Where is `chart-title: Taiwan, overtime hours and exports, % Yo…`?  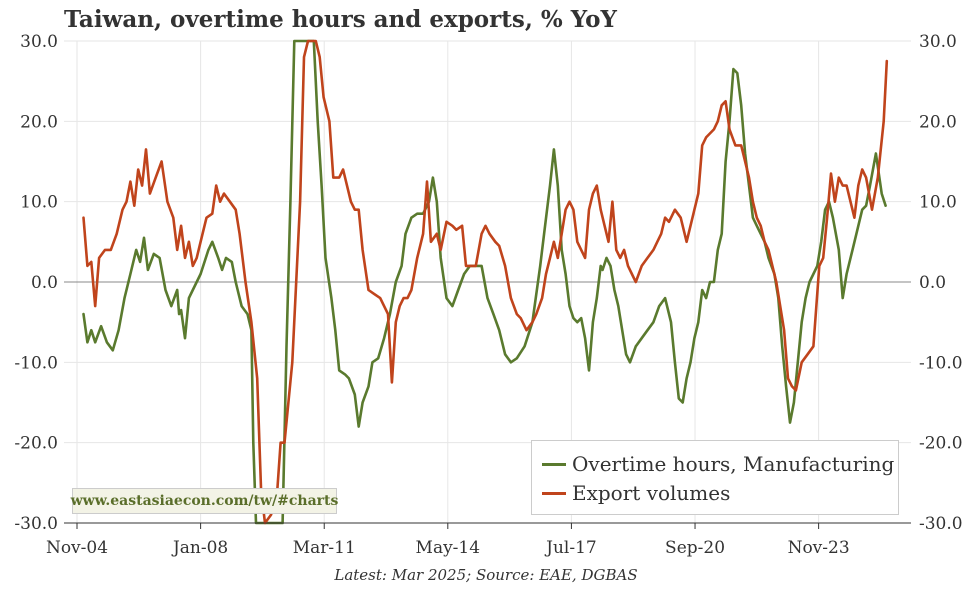 chart-title: Taiwan, overtime hours and exports, % Yo… is located at coordinates (340, 19).